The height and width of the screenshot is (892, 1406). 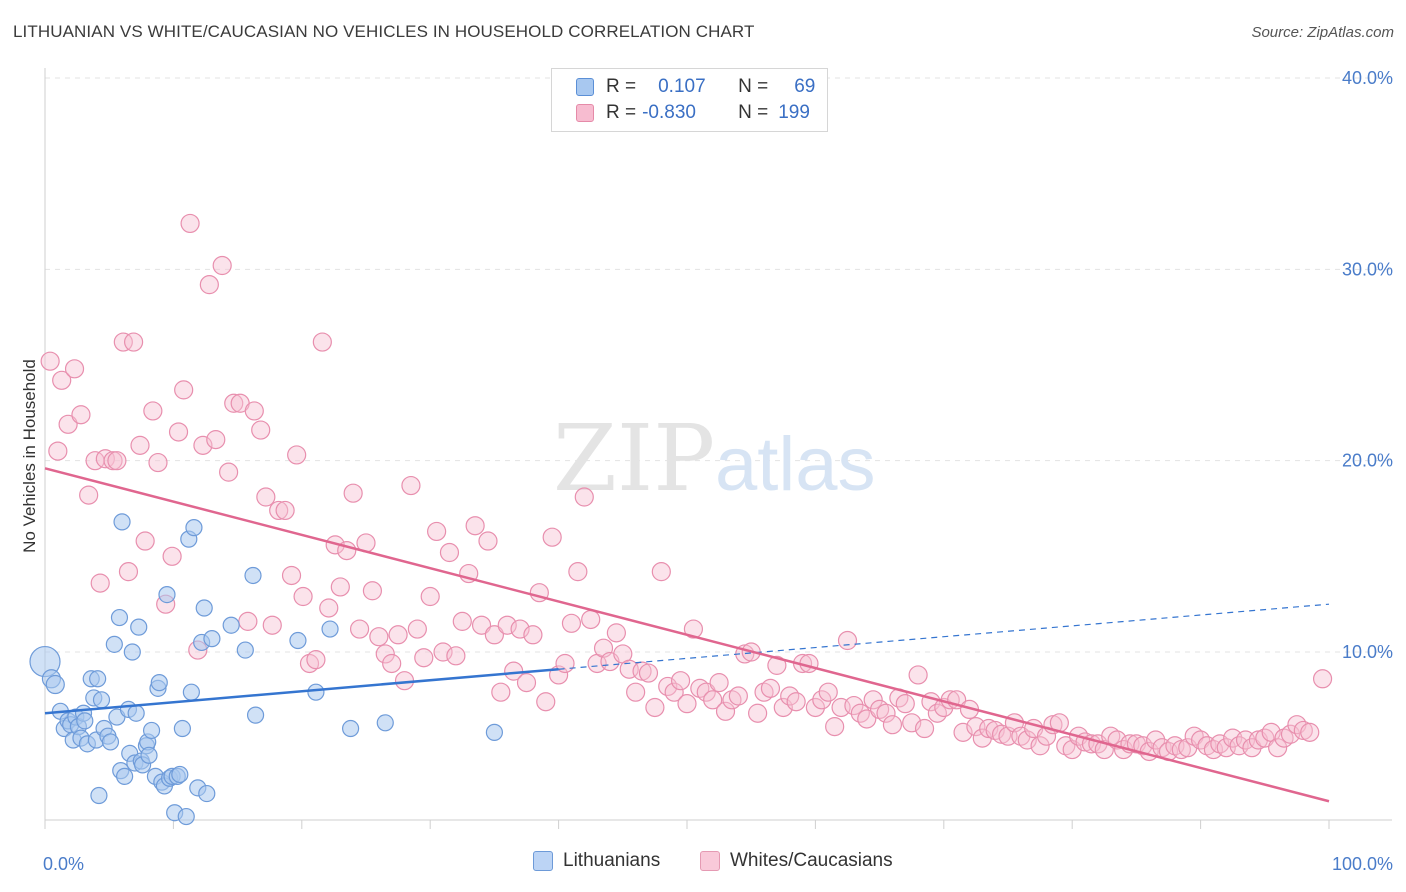 I want to click on watermark-zip: ZIP, so click(x=634, y=458).